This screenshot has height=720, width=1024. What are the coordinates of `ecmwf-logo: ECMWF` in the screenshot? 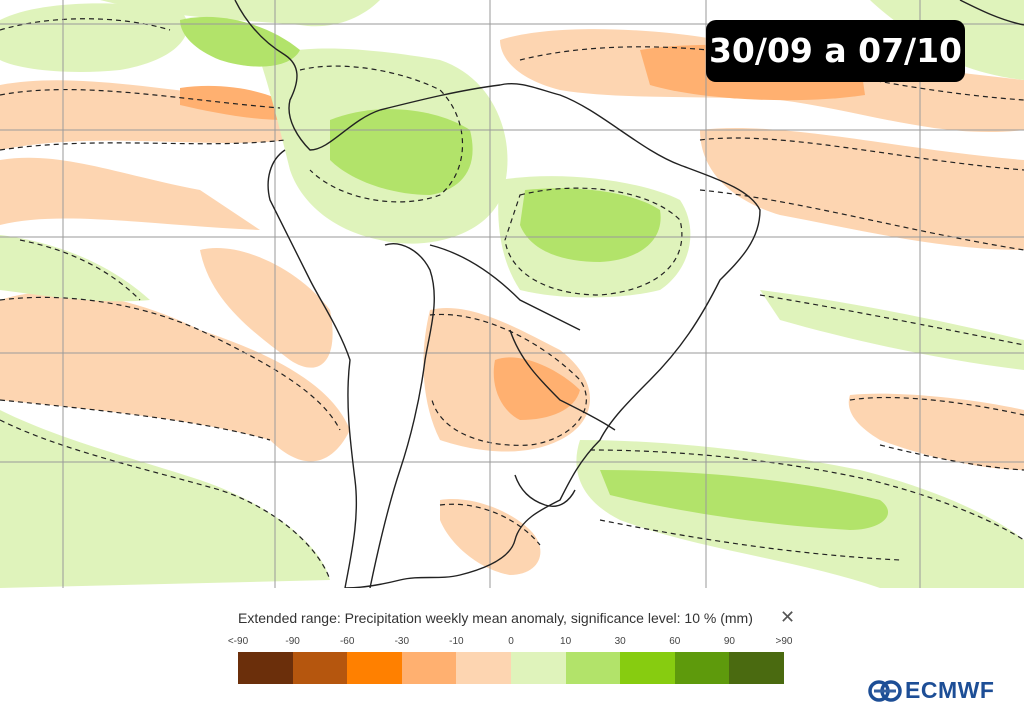 It's located at (931, 690).